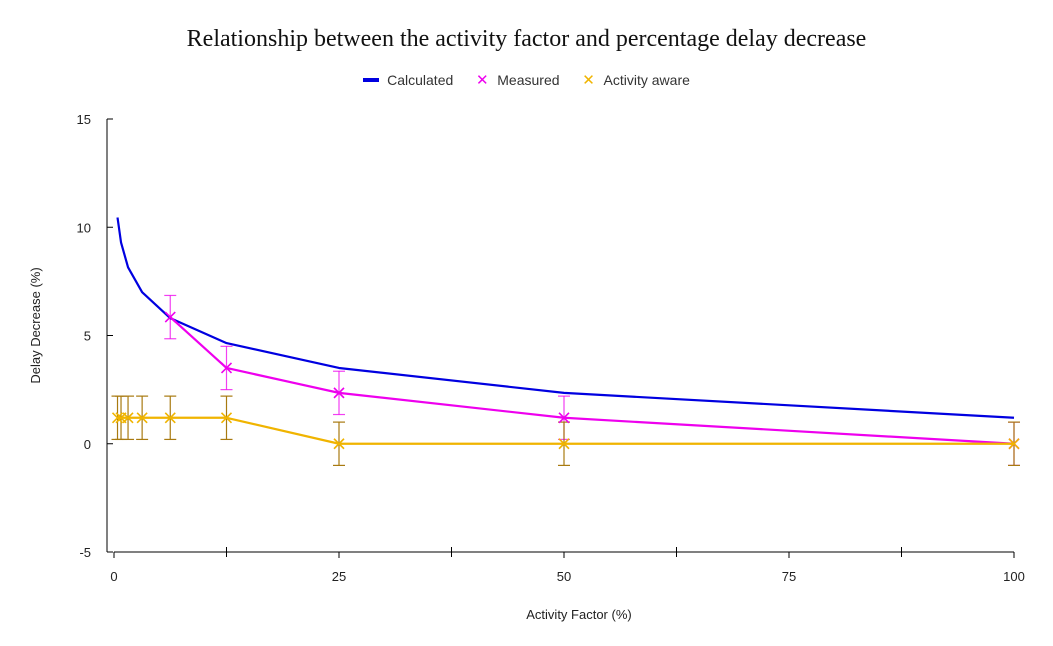 Image resolution: width=1053 pixels, height=646 pixels. I want to click on legend-label-measured: Measured, so click(528, 80).